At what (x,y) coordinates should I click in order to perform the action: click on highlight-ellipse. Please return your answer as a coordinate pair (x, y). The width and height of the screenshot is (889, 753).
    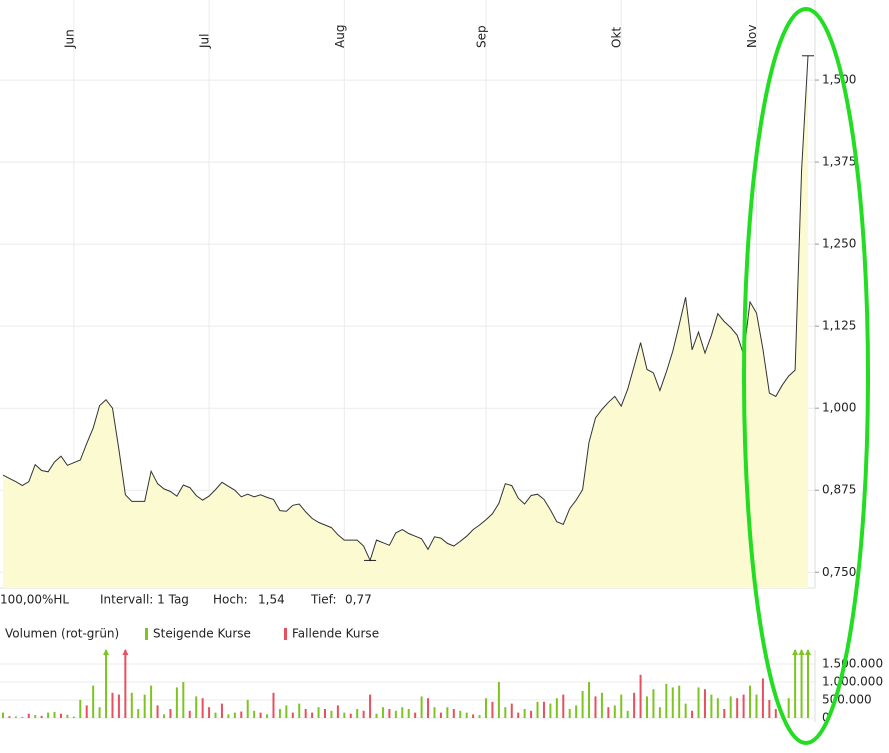
    Looking at the image, I should click on (806, 376).